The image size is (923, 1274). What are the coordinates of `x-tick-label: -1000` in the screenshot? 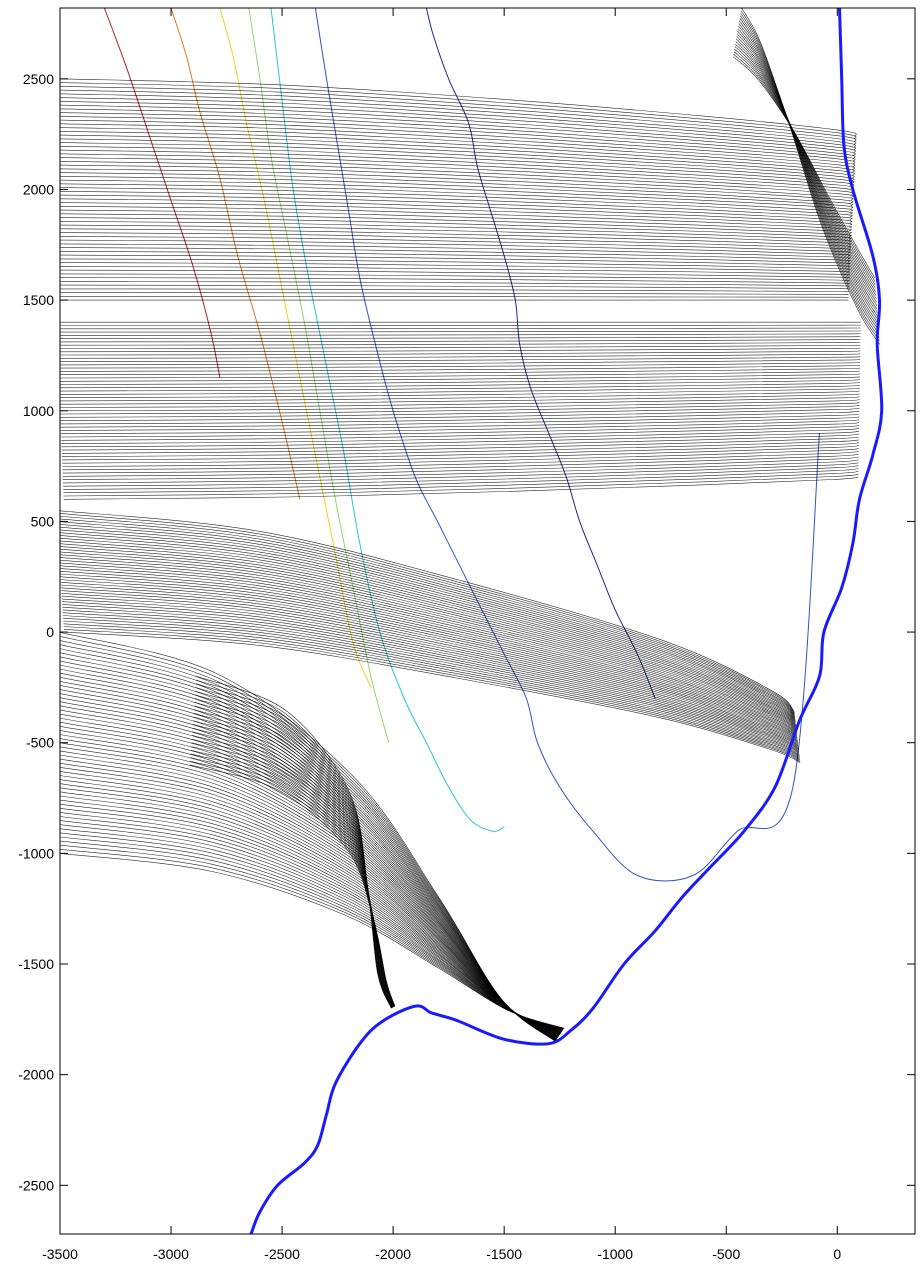 It's located at (615, 1254).